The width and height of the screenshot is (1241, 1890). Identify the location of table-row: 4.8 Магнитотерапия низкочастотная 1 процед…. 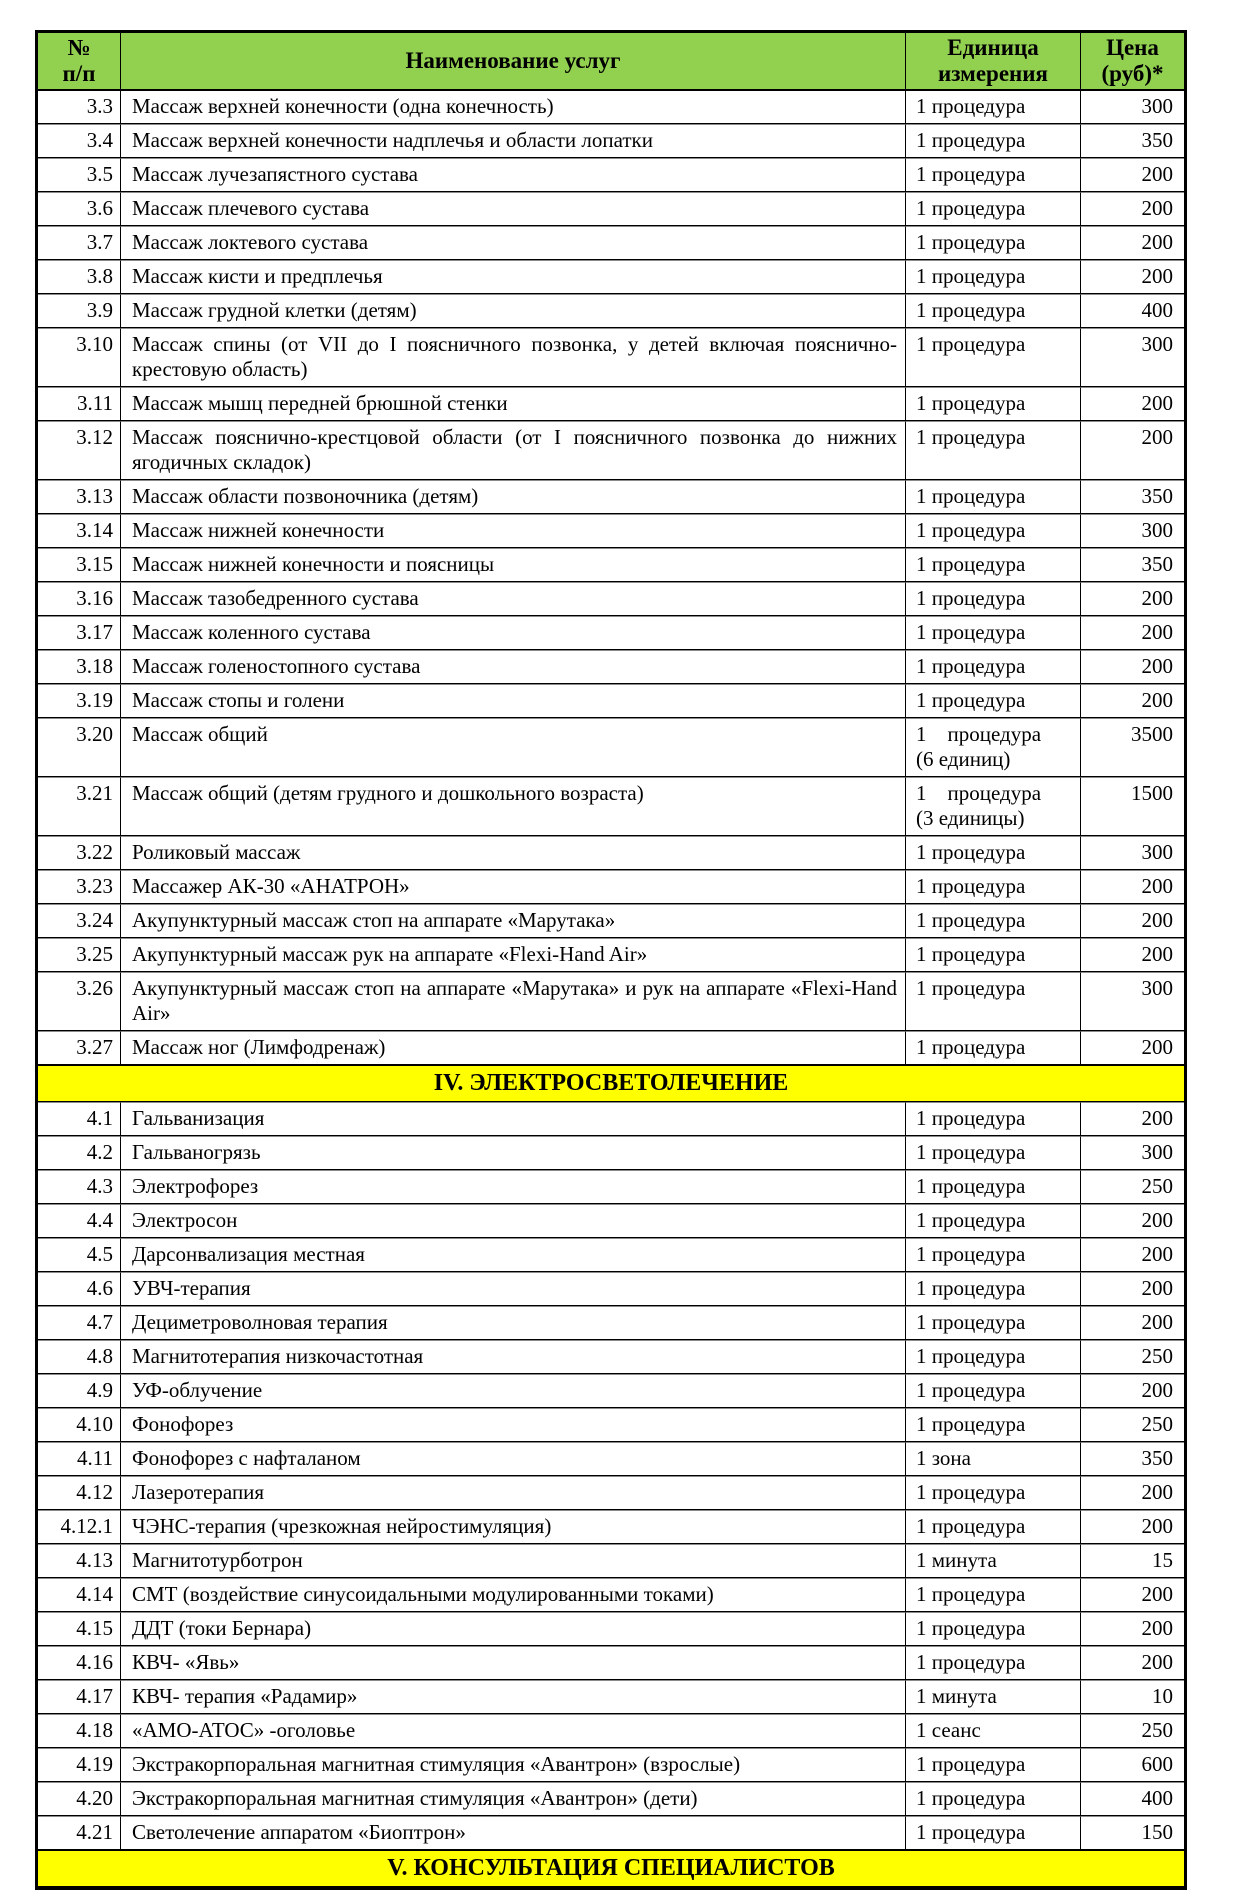
(611, 1357).